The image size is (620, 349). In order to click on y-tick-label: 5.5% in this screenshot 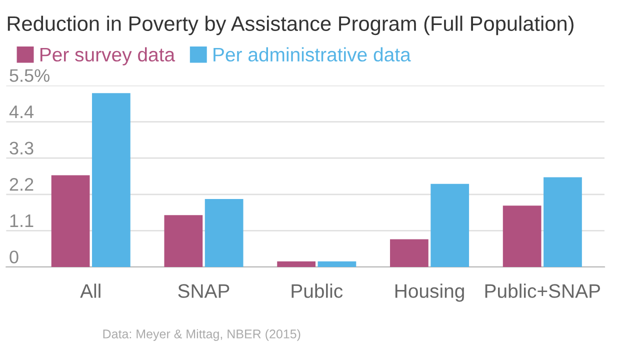, I will do `click(30, 75)`.